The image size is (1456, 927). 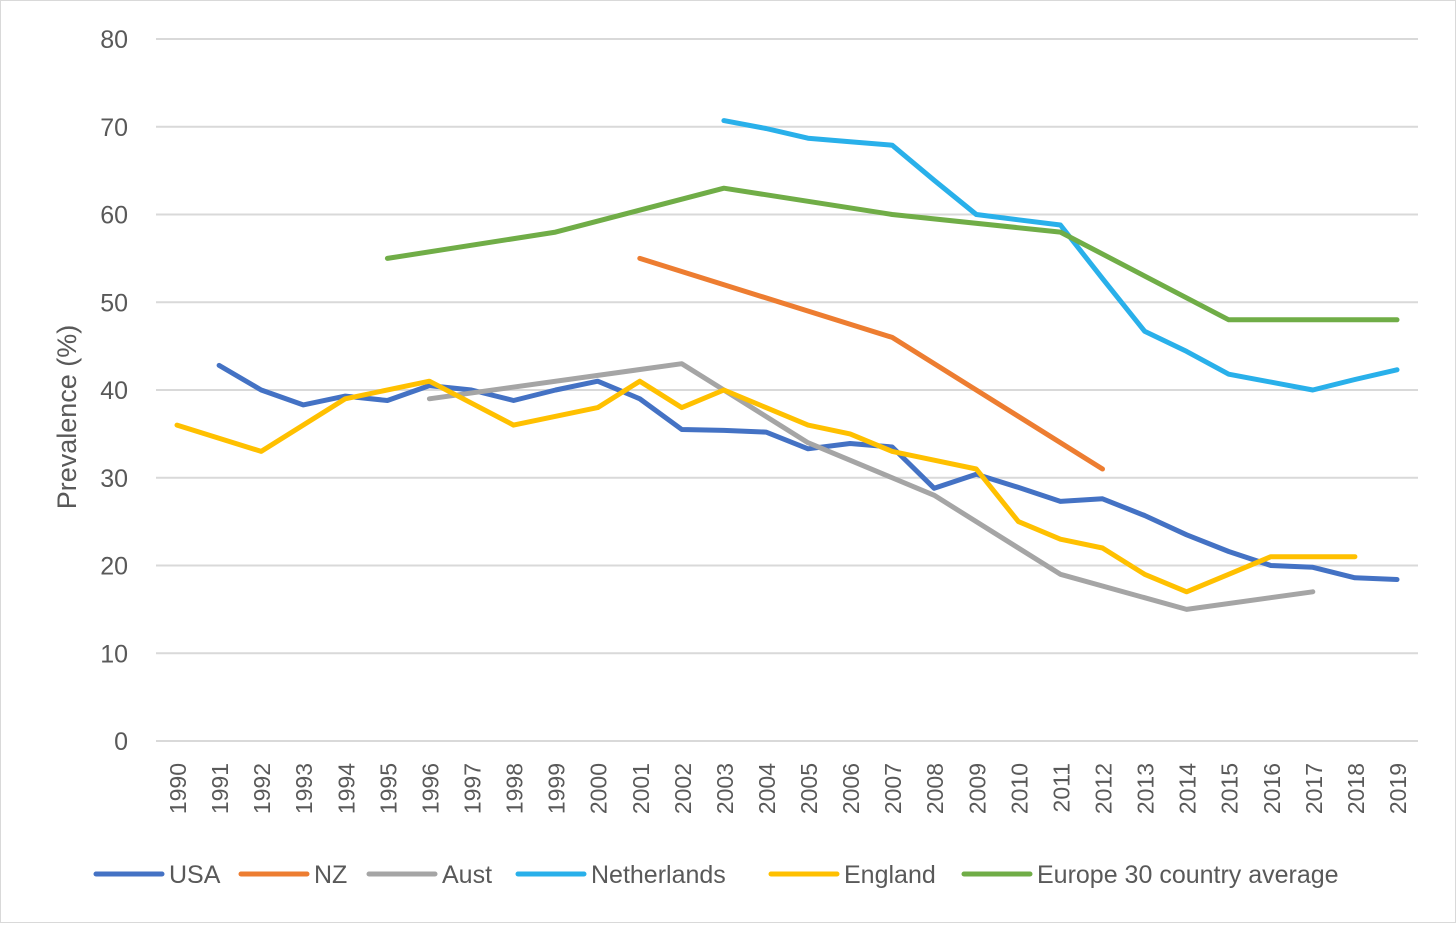 I want to click on y-tick-label: 10, so click(x=114, y=654).